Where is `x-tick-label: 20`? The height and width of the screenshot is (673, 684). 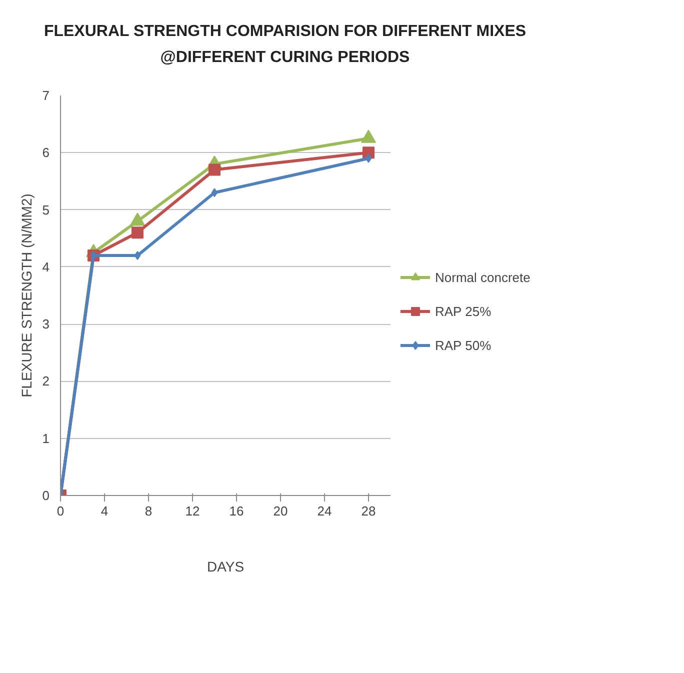 x-tick-label: 20 is located at coordinates (280, 511).